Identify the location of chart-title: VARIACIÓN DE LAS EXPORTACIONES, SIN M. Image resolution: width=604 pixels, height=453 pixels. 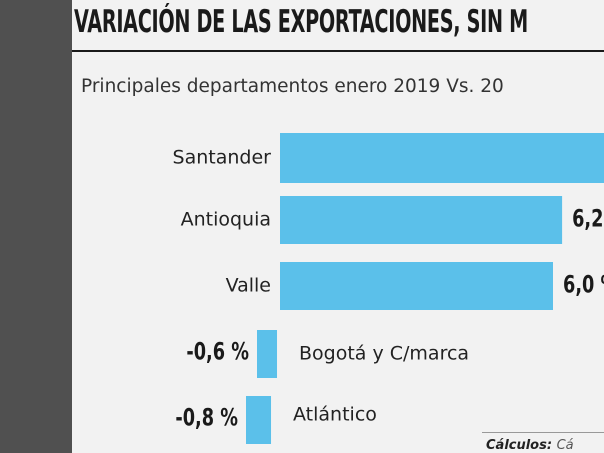
(301, 22).